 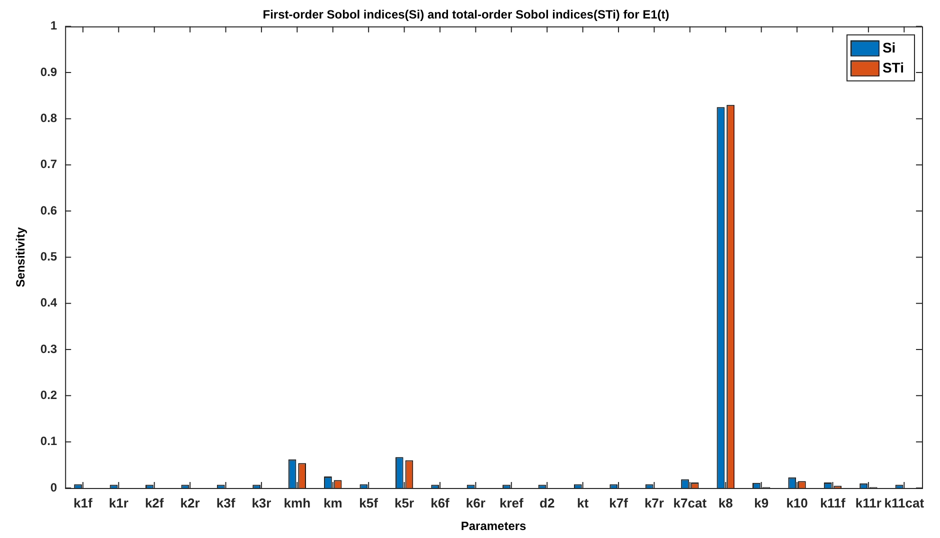 What do you see at coordinates (476, 502) in the screenshot?
I see `x-tick-label: k6r` at bounding box center [476, 502].